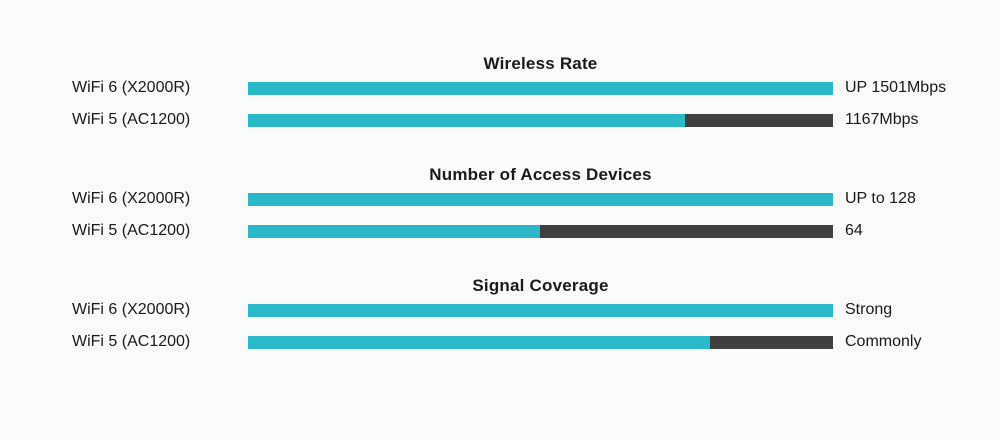 This screenshot has width=1000, height=440. What do you see at coordinates (896, 87) in the screenshot?
I see `value-label: UP 1501Mbps` at bounding box center [896, 87].